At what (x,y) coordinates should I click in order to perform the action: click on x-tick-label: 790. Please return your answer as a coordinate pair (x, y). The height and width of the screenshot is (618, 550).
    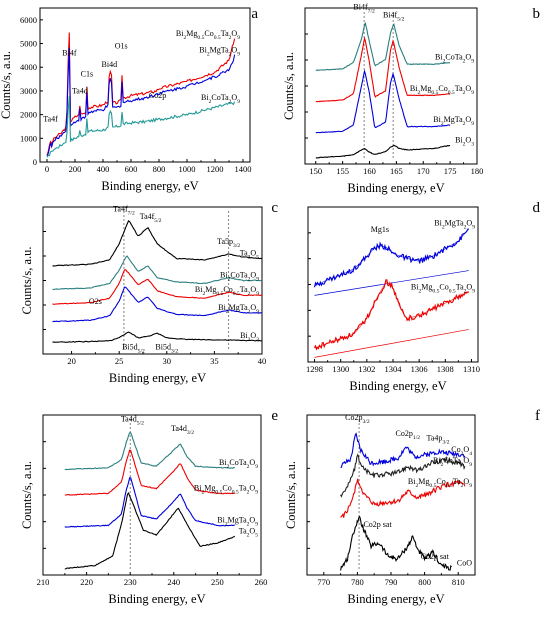
    Looking at the image, I should click on (391, 582).